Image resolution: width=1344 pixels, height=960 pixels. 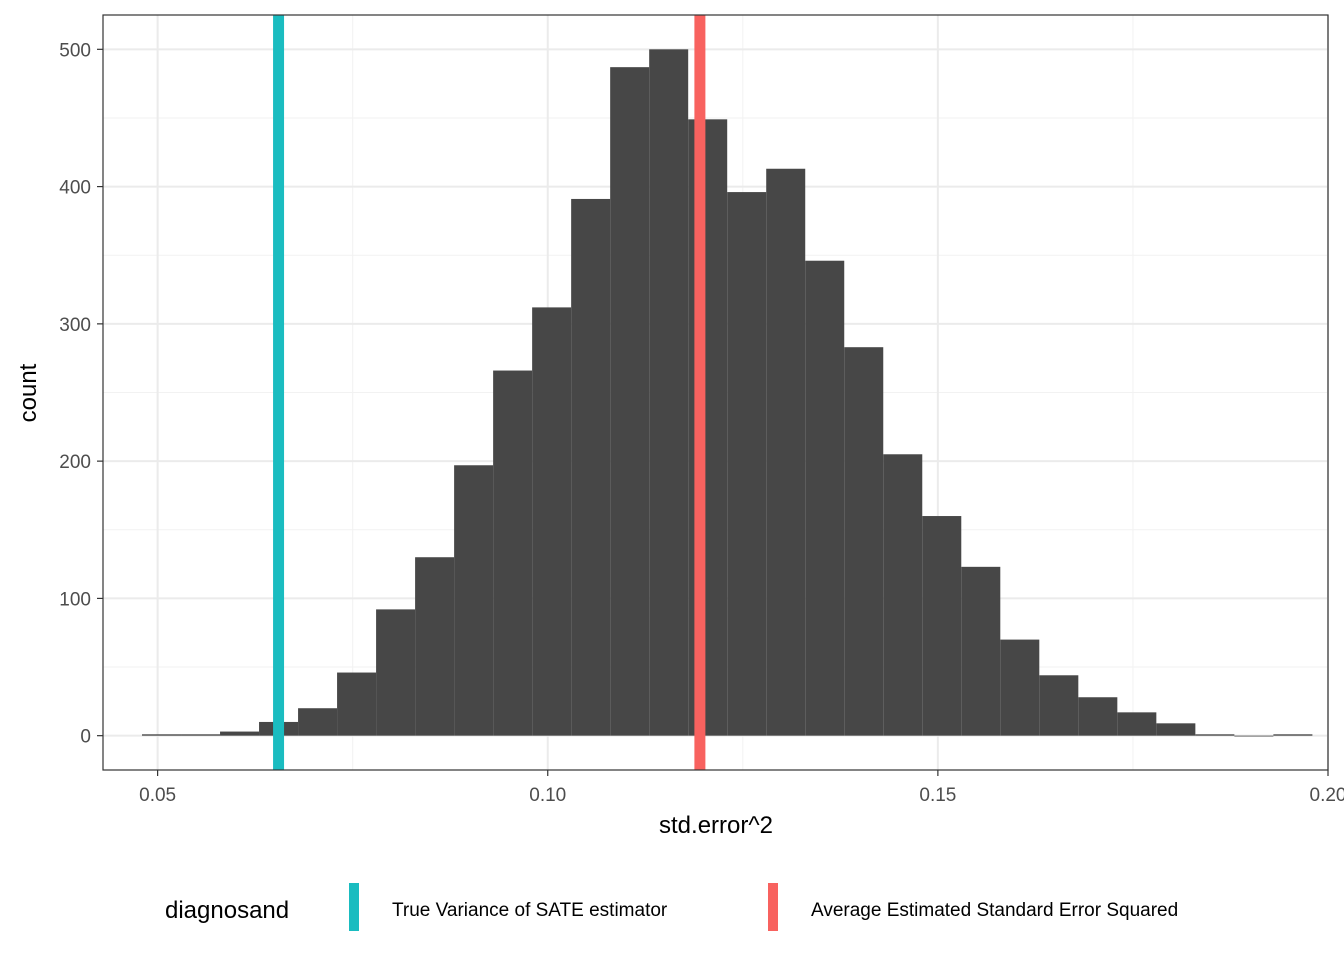 What do you see at coordinates (81, 394) in the screenshot?
I see `y-axis-ticks: 0 100 200 300 400 500` at bounding box center [81, 394].